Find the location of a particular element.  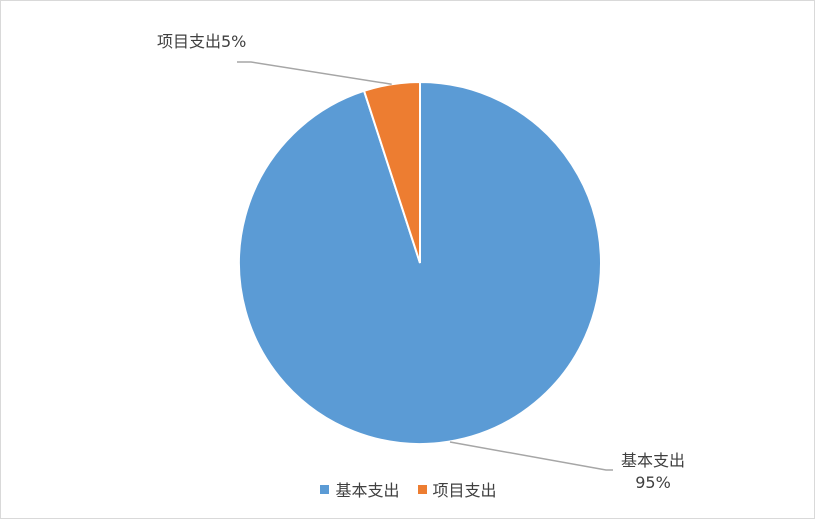

data-label-basic-percent: 95% is located at coordinates (653, 482).